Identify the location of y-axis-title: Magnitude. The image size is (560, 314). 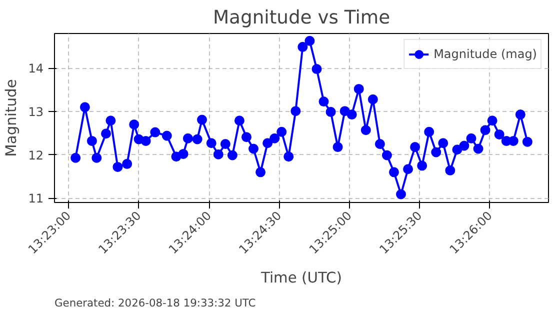
(11, 118).